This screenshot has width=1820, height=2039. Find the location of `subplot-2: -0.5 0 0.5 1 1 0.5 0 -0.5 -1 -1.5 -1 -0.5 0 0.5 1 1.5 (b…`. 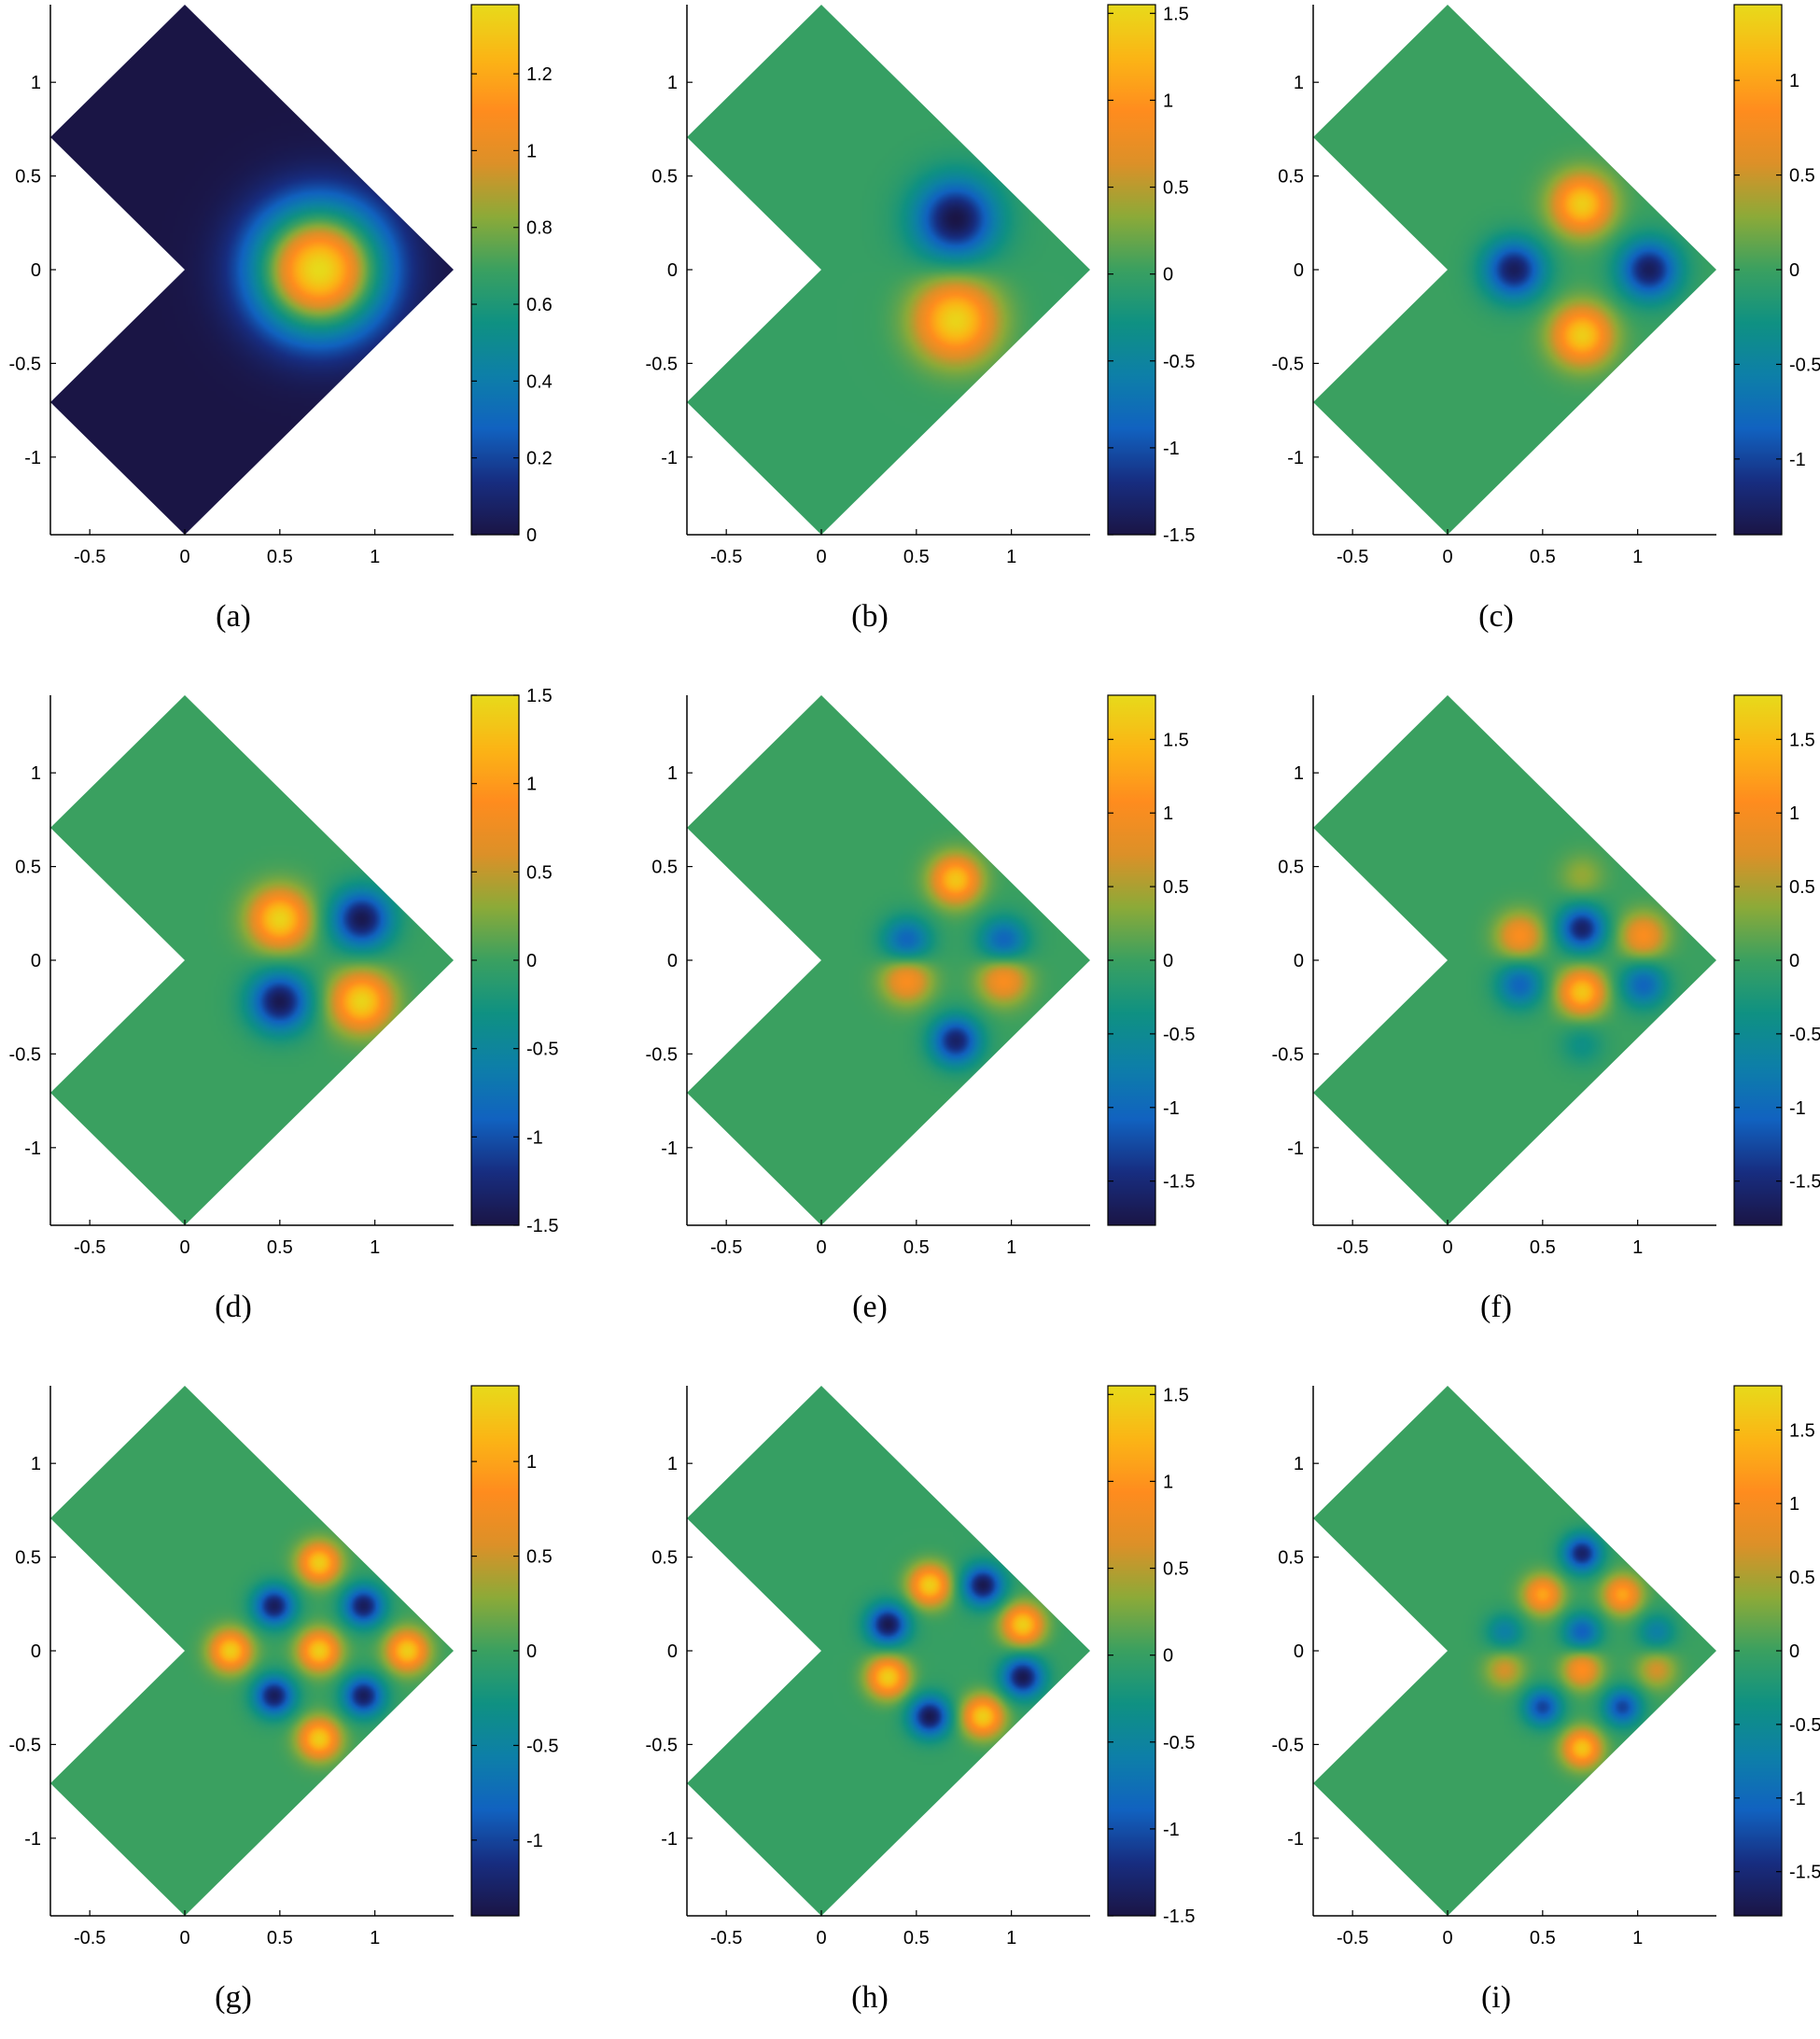

subplot-2: -0.5 0 0.5 1 1 0.5 0 -0.5 -1 -1.5 -1 -0.5 0 0.5 1 1.5 (b… is located at coordinates (921, 319).